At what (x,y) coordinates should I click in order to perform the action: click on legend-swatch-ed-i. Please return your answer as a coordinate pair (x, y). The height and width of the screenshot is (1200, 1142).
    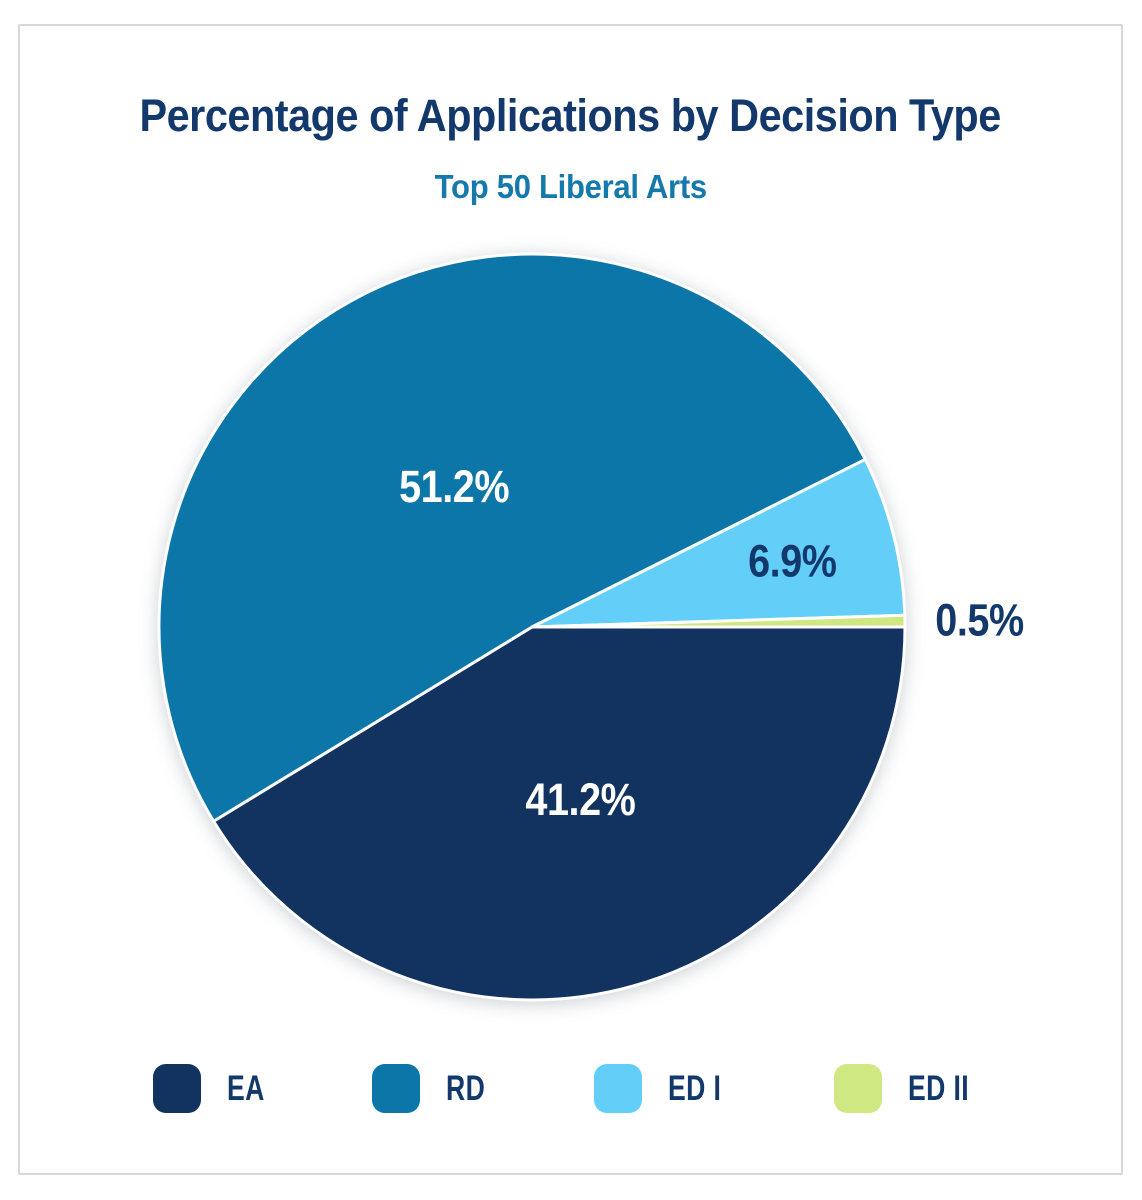
    Looking at the image, I should click on (617, 1088).